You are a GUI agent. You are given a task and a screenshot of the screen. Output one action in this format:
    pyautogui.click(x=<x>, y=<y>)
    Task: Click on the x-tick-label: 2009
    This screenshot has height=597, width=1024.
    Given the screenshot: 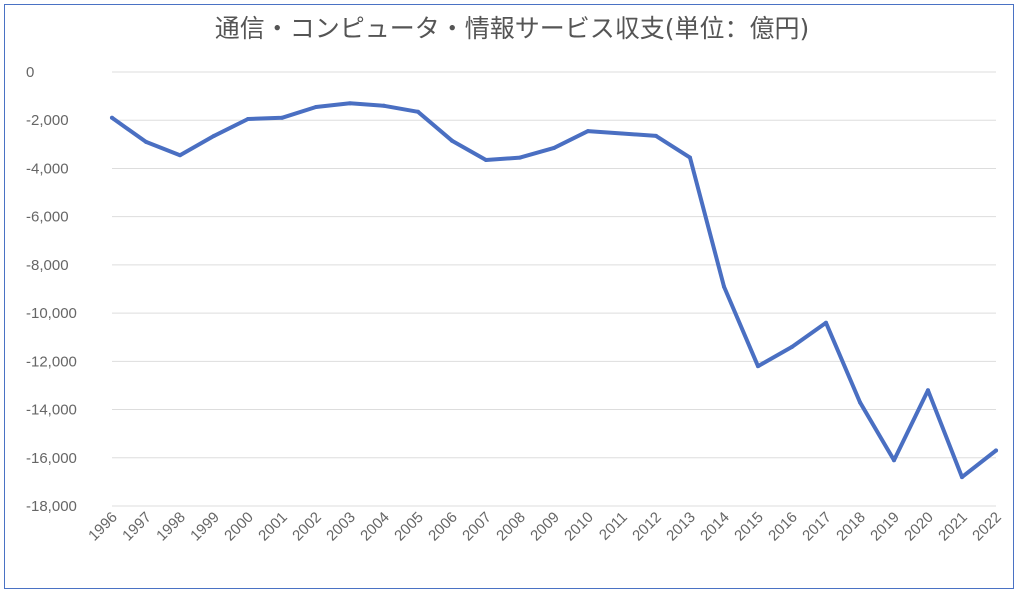 What is the action you would take?
    pyautogui.click(x=545, y=527)
    